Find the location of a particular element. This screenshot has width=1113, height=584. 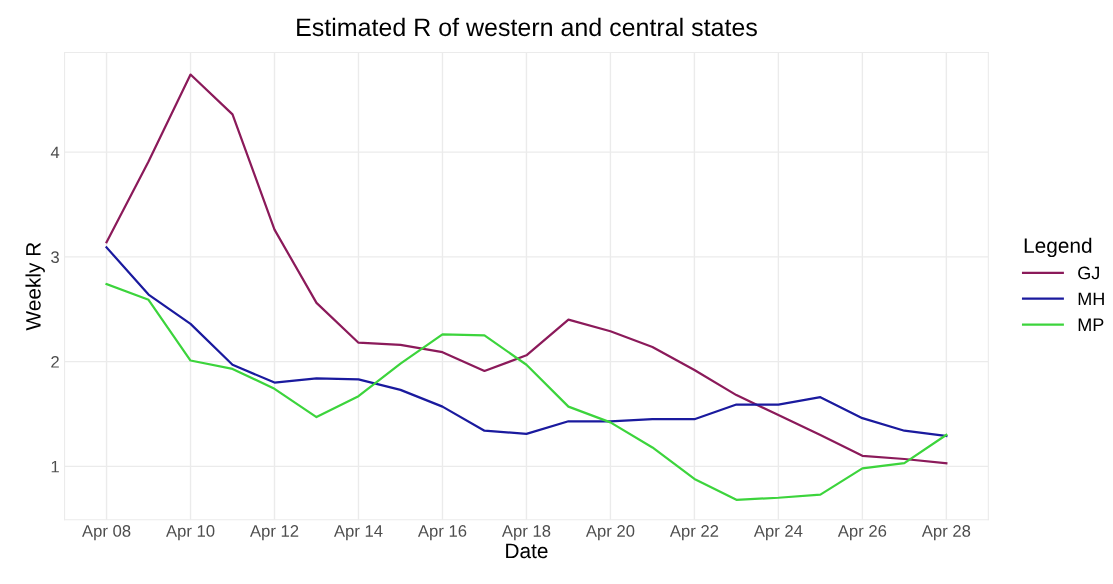

x-axis-title: Date is located at coordinates (527, 551).